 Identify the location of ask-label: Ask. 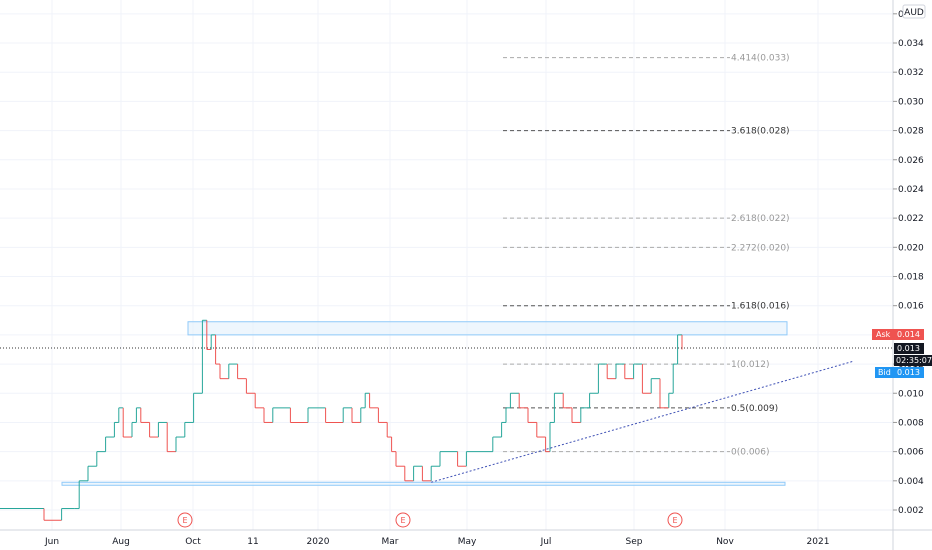
(883, 334).